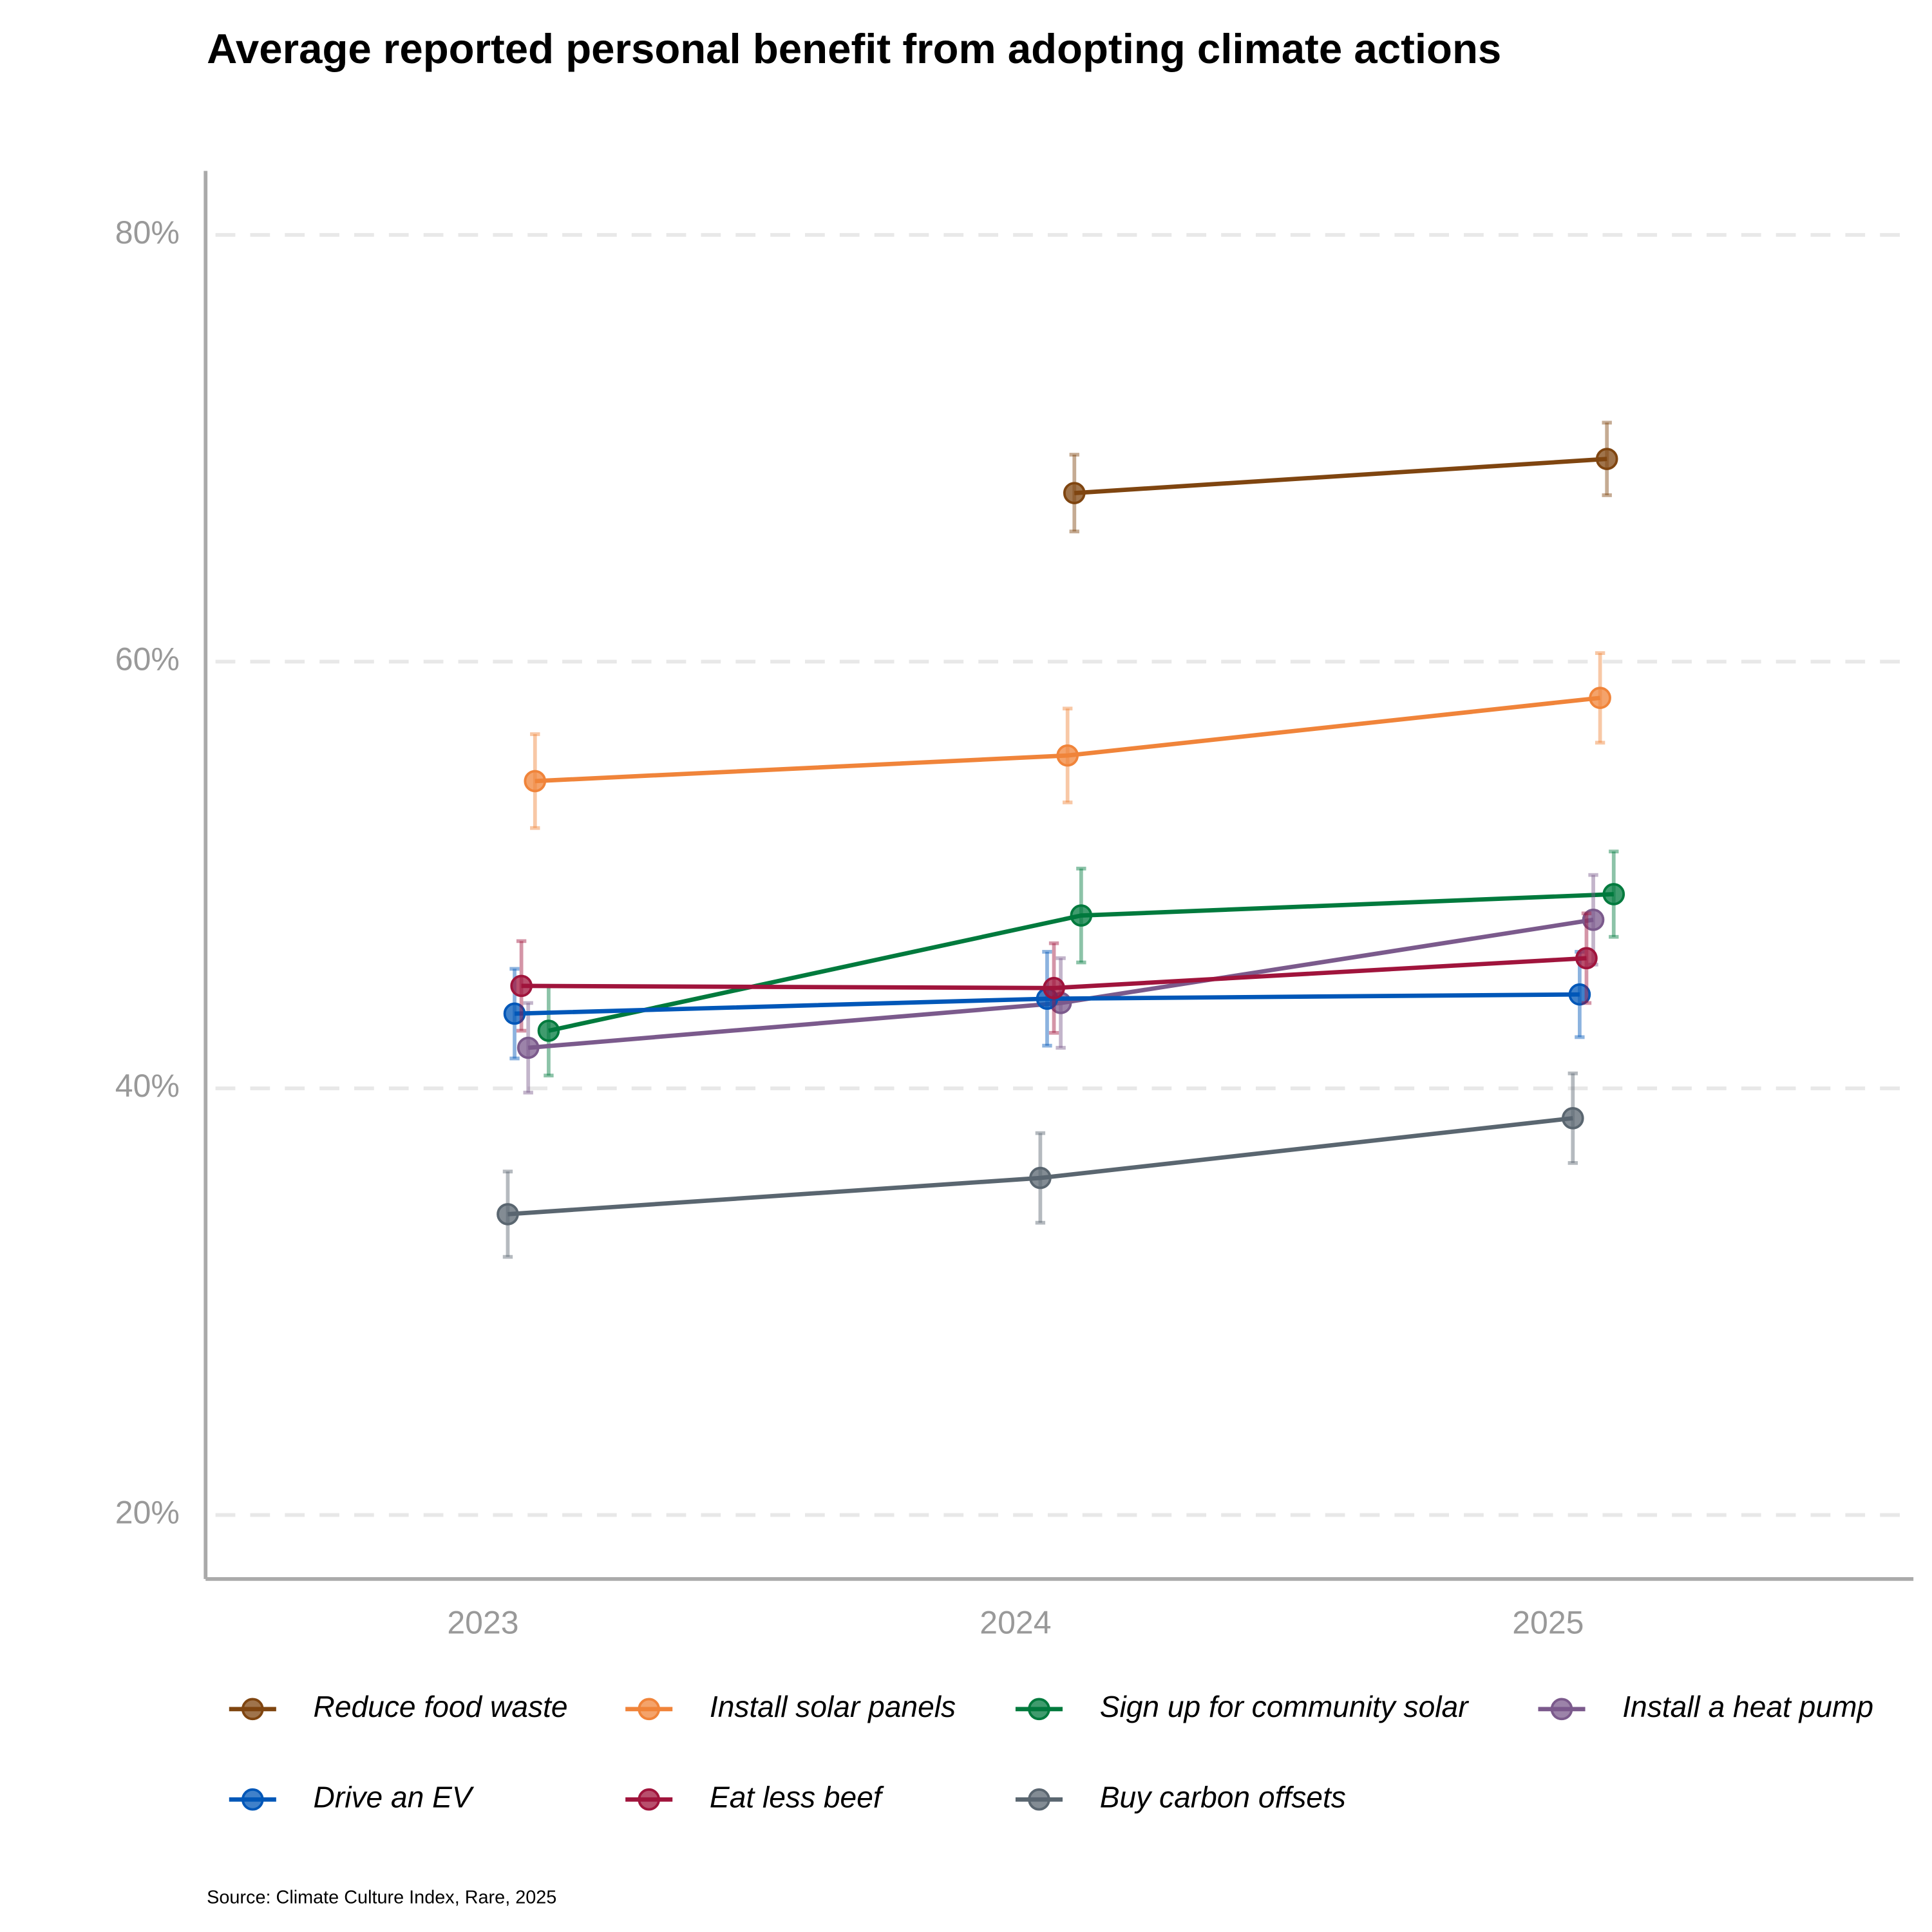 The height and width of the screenshot is (1932, 1932). I want to click on legend-entry: Reduce food waste, so click(399, 1706).